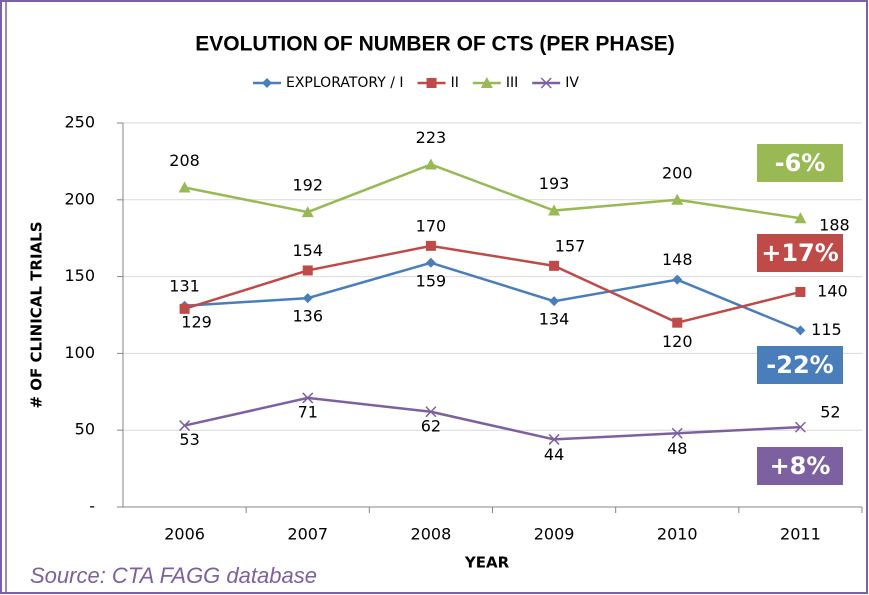 The height and width of the screenshot is (595, 869). I want to click on data-label: 159, so click(431, 280).